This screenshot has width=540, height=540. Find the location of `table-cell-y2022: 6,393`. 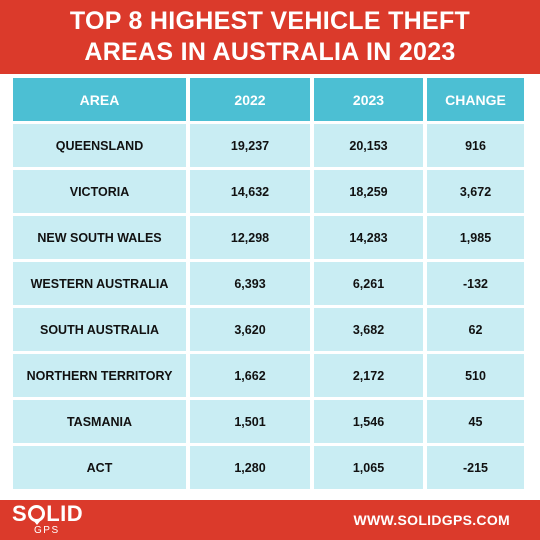

table-cell-y2022: 6,393 is located at coordinates (250, 283).